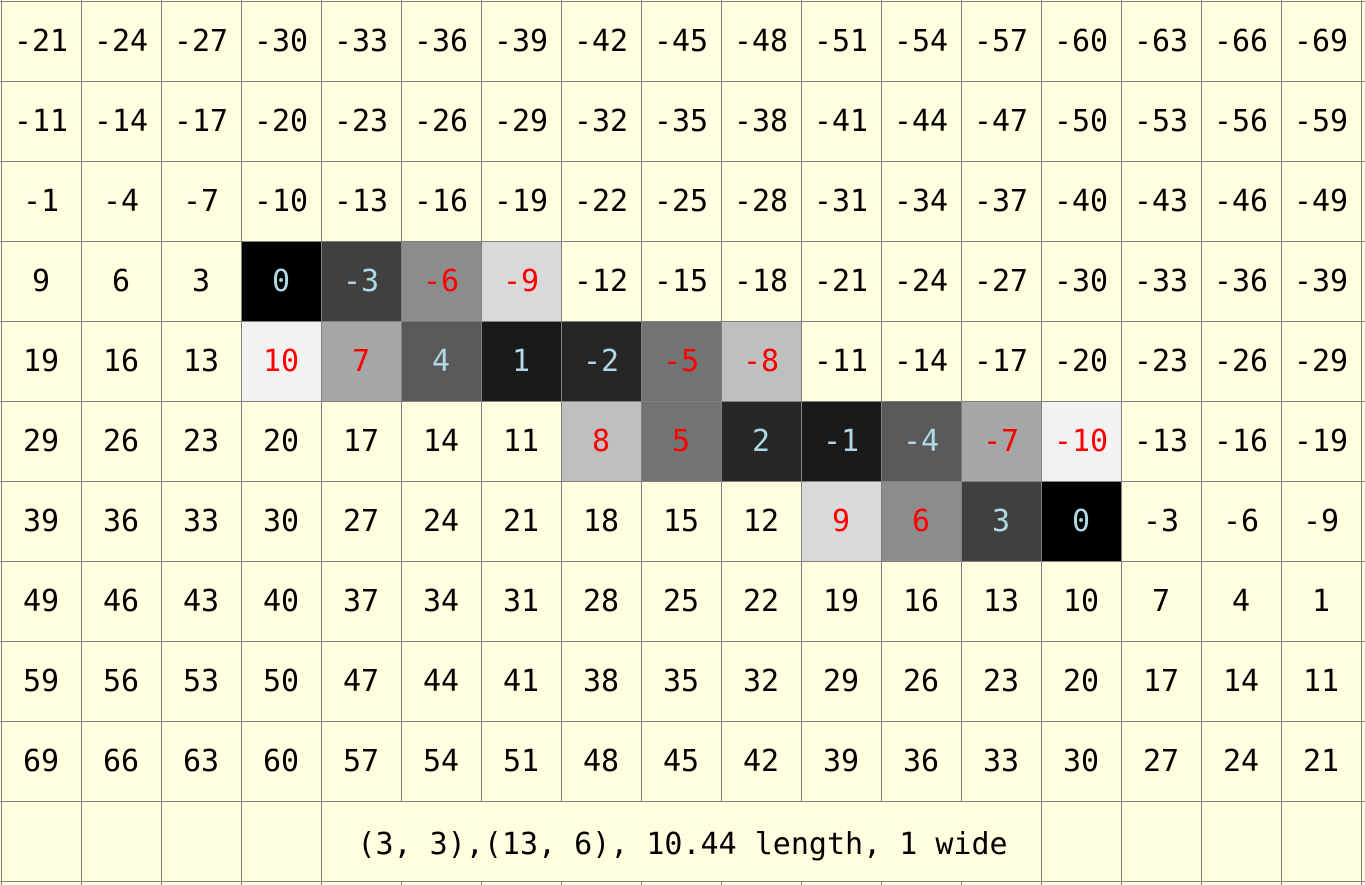 This screenshot has height=885, width=1365. Describe the element at coordinates (1321, 201) in the screenshot. I see `grid-cell: -49` at that location.